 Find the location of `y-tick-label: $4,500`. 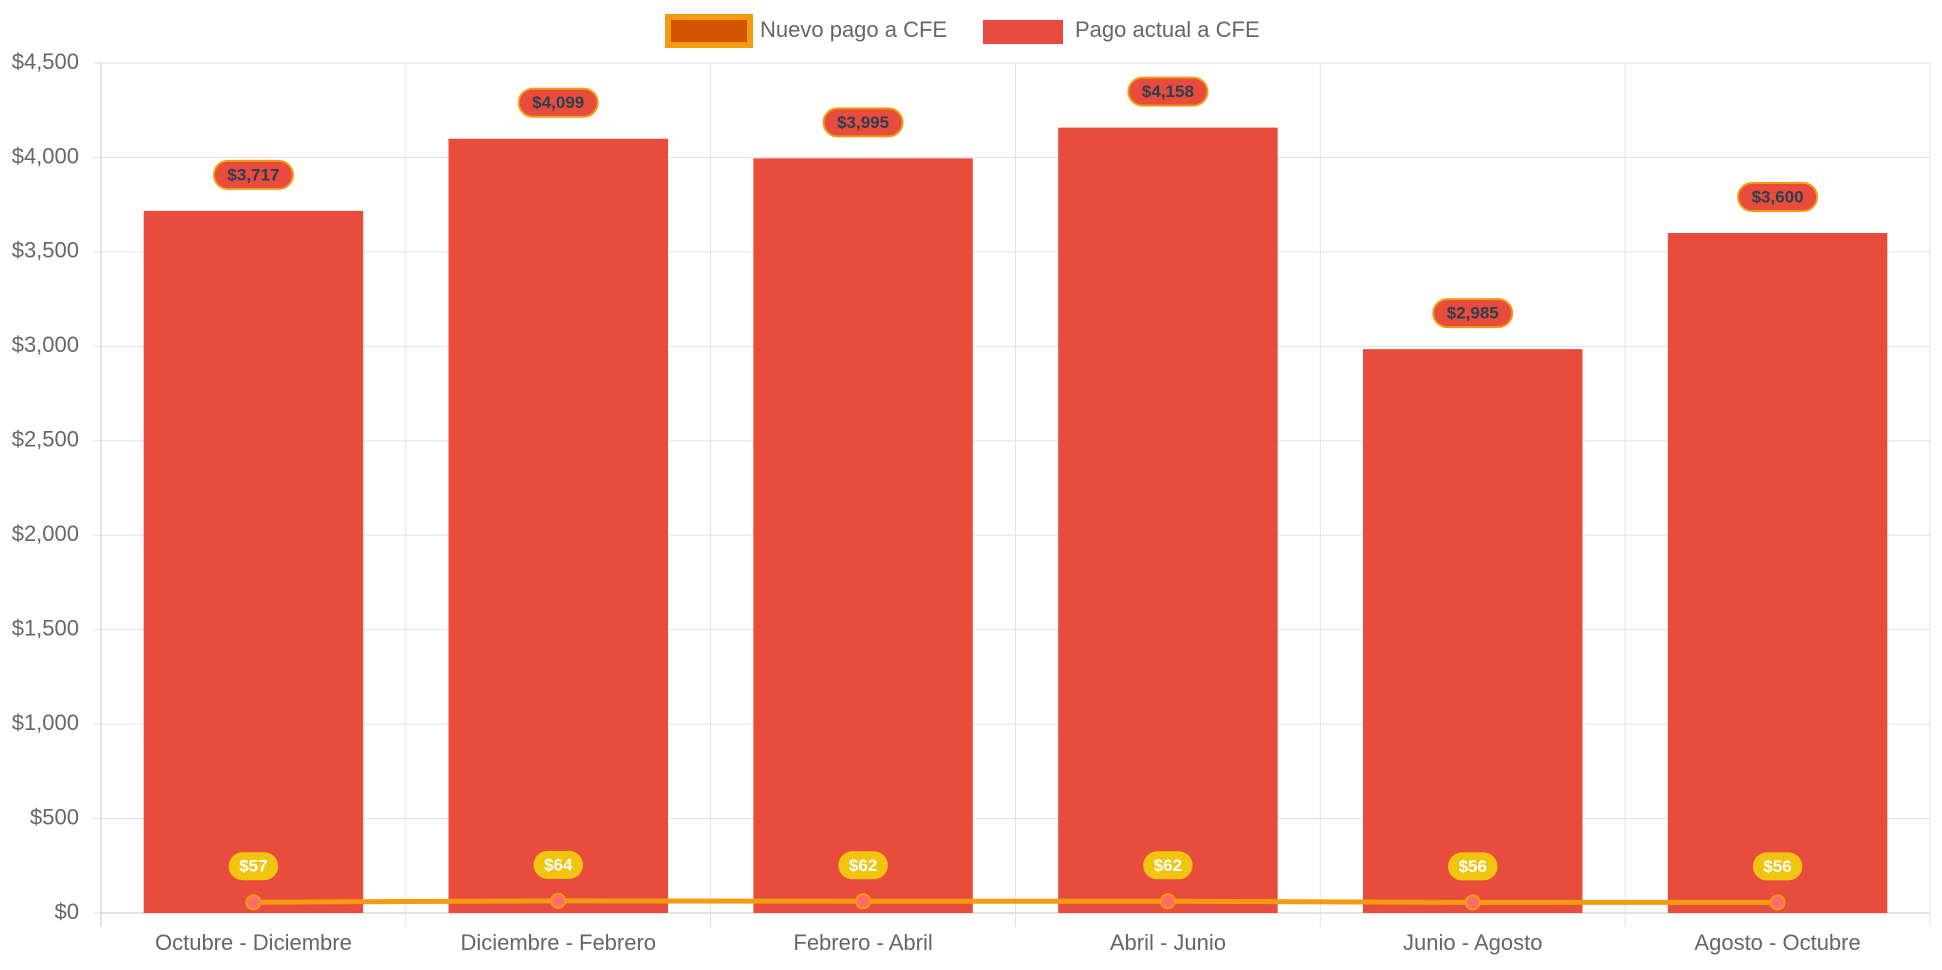

y-tick-label: $4,500 is located at coordinates (45, 61).